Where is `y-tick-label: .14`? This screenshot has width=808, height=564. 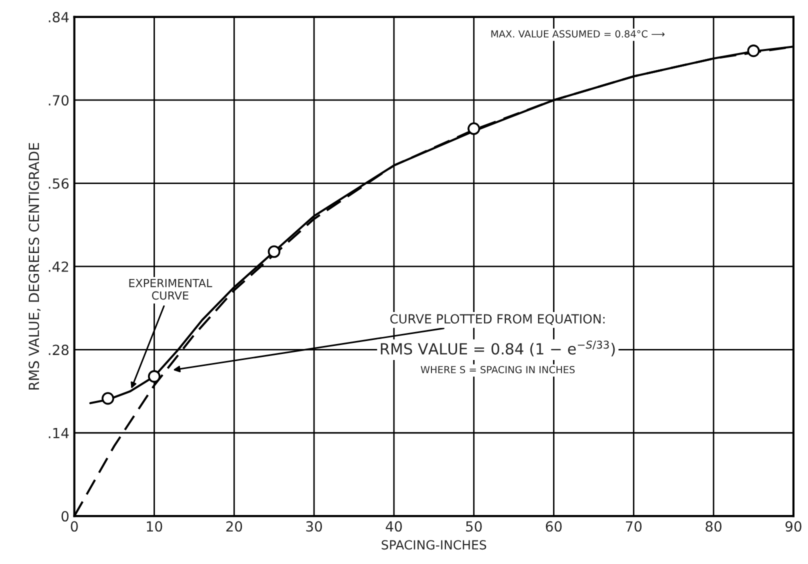
y-tick-label: .14 is located at coordinates (58, 433).